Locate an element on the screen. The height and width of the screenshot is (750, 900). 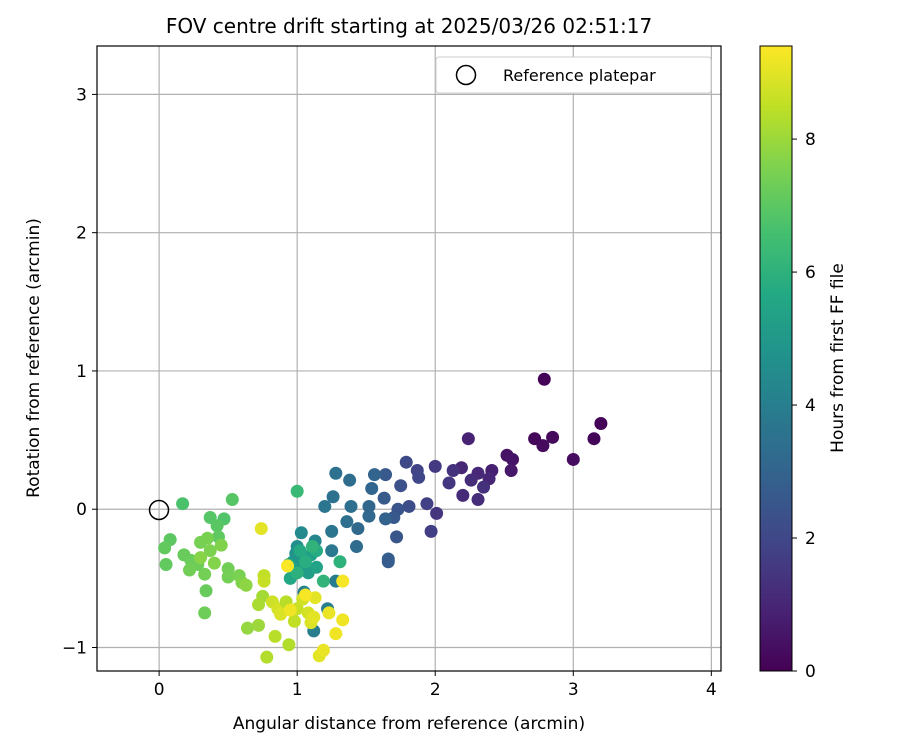
y-tick-label: 3 is located at coordinates (81, 95).